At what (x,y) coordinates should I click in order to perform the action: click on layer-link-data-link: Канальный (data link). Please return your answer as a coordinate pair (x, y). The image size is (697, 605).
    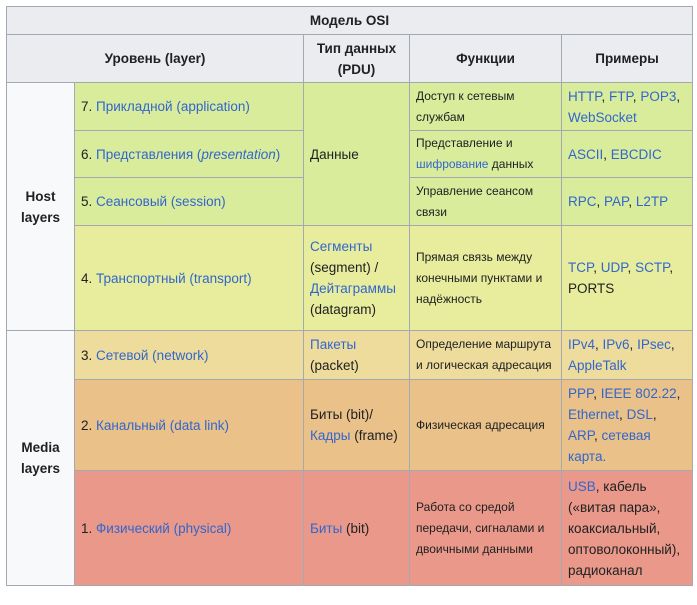
    Looking at the image, I should click on (162, 425).